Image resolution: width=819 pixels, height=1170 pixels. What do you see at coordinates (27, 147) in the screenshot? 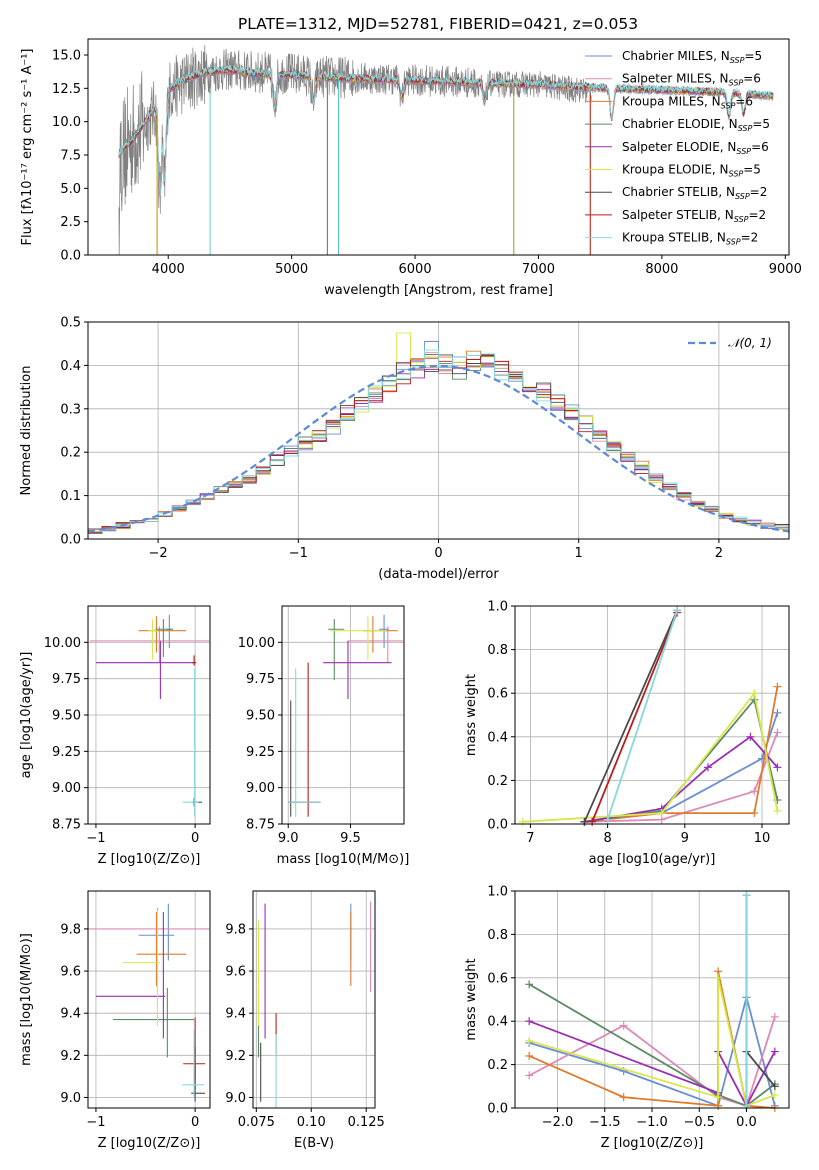
I see `axis-label-y: Flux [fλ10⁻¹⁷ erg cm⁻² s⁻¹ A⁻¹]` at bounding box center [27, 147].